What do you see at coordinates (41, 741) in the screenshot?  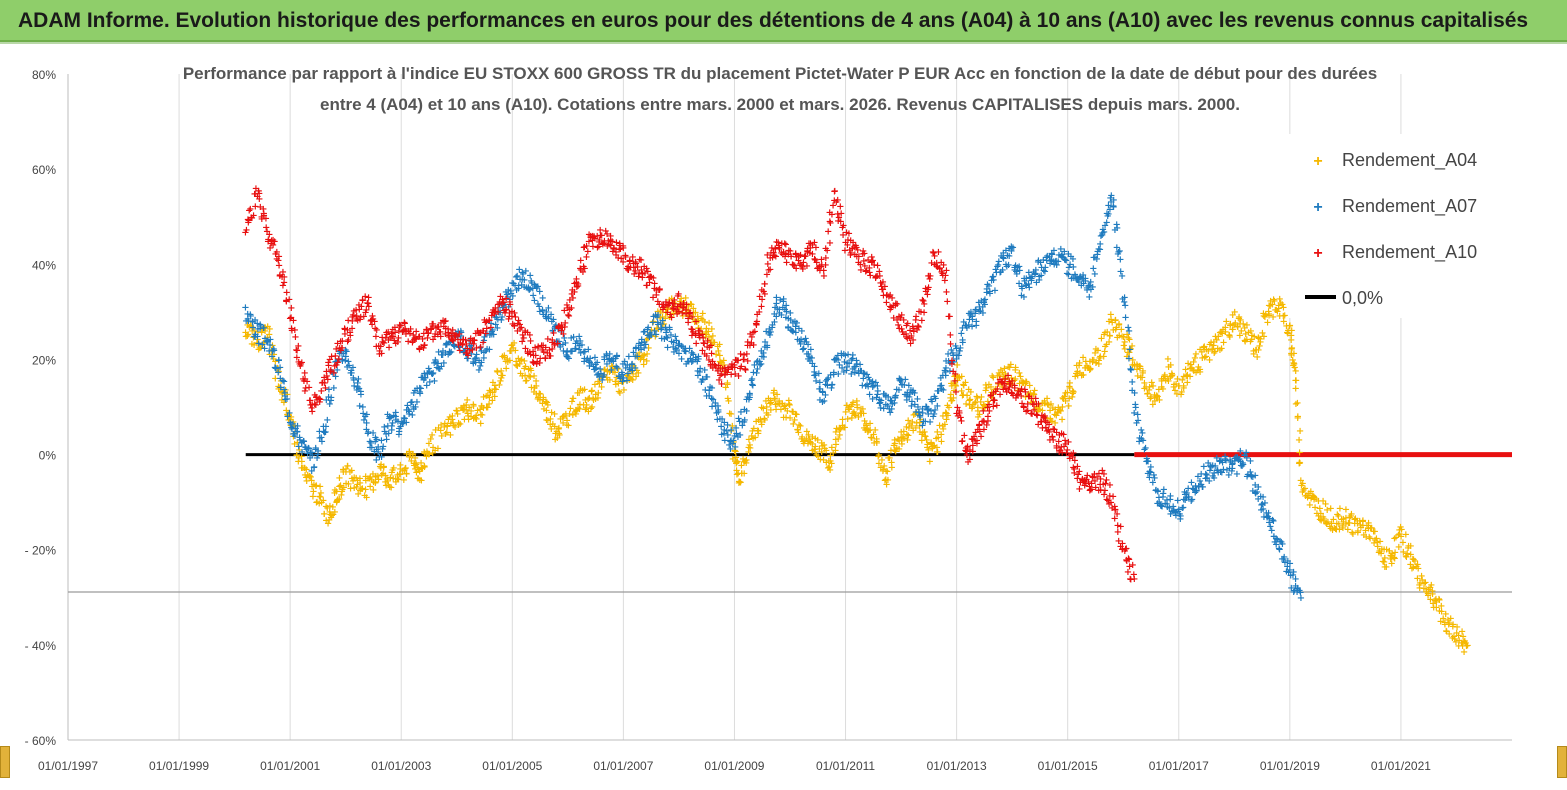 I see `y-tick-label: - 60%` at bounding box center [41, 741].